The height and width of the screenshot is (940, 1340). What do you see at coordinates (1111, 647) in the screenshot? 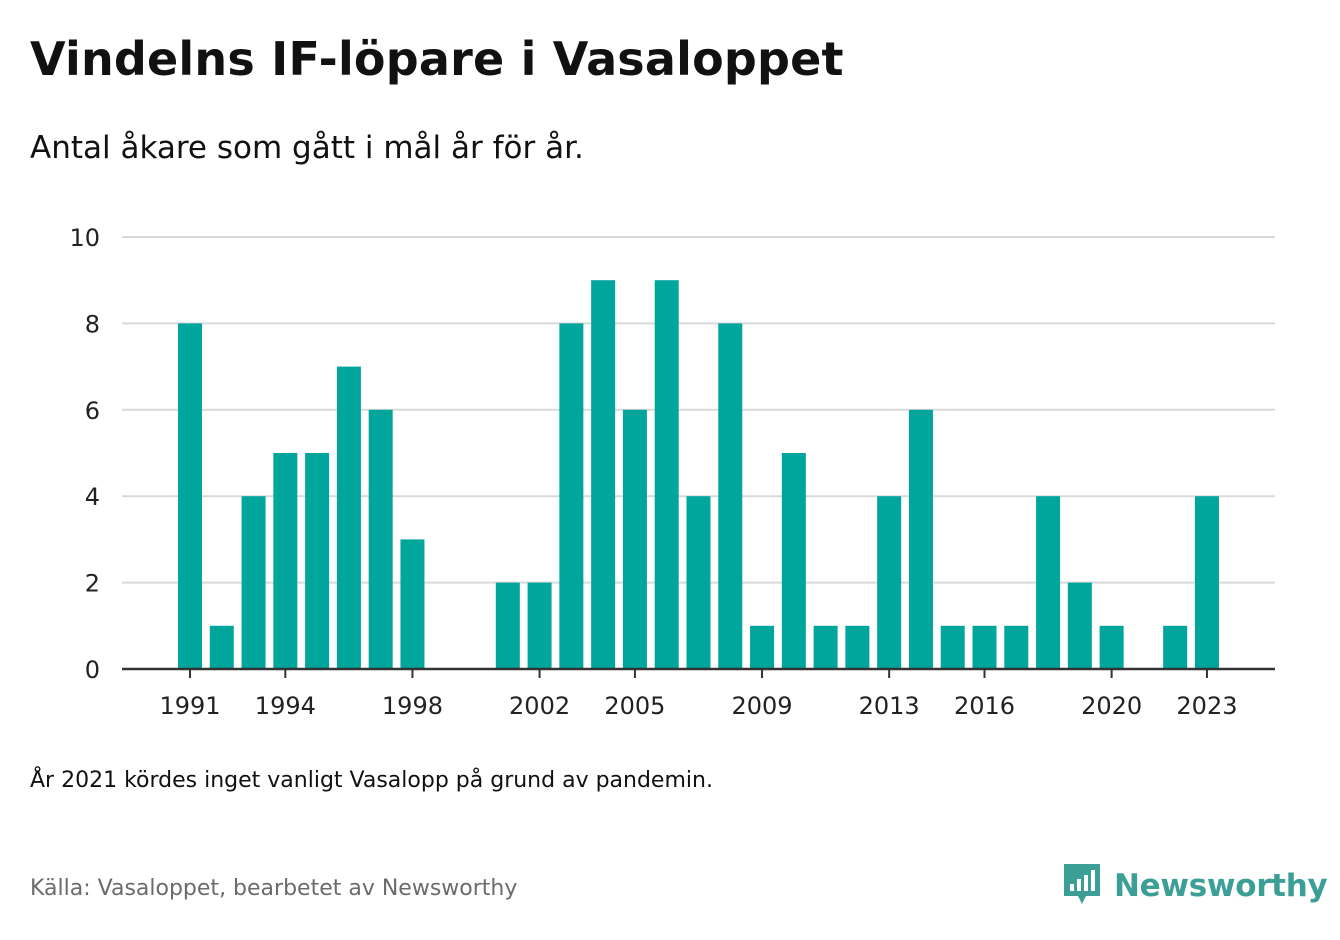
I see `bar-2020` at bounding box center [1111, 647].